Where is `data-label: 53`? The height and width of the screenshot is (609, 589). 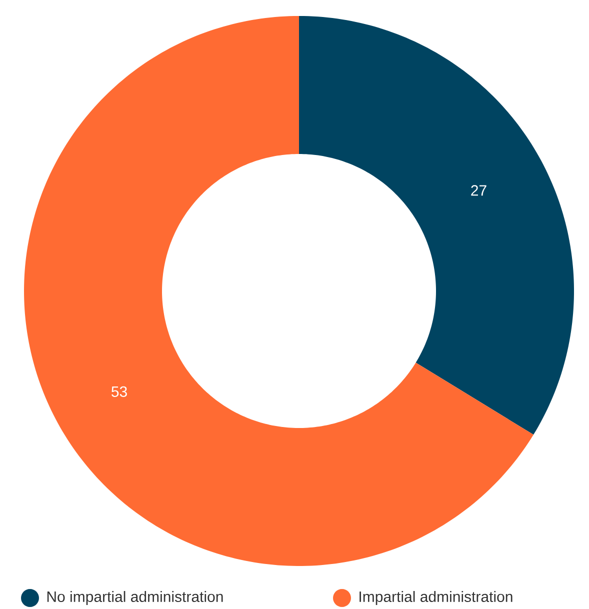 data-label: 53 is located at coordinates (119, 391).